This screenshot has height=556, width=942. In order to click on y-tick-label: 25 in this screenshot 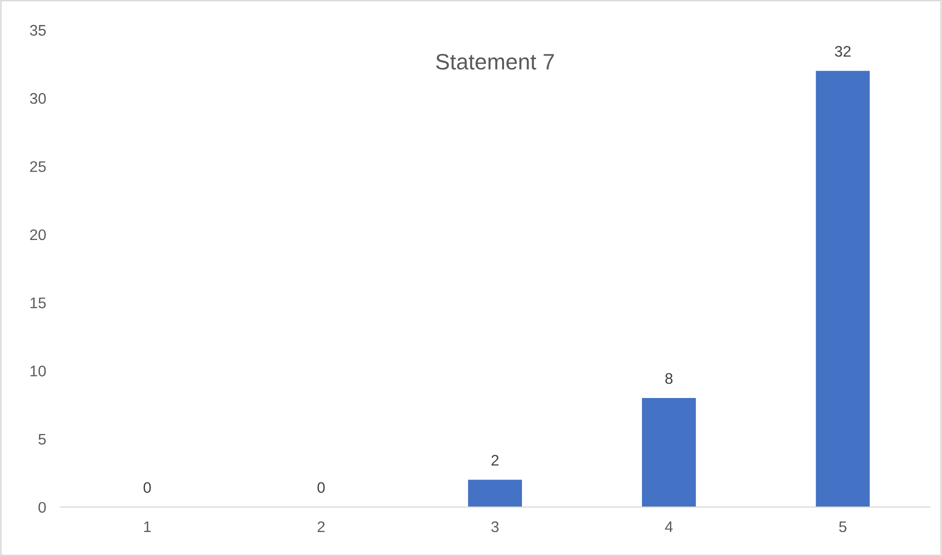, I will do `click(38, 166)`.